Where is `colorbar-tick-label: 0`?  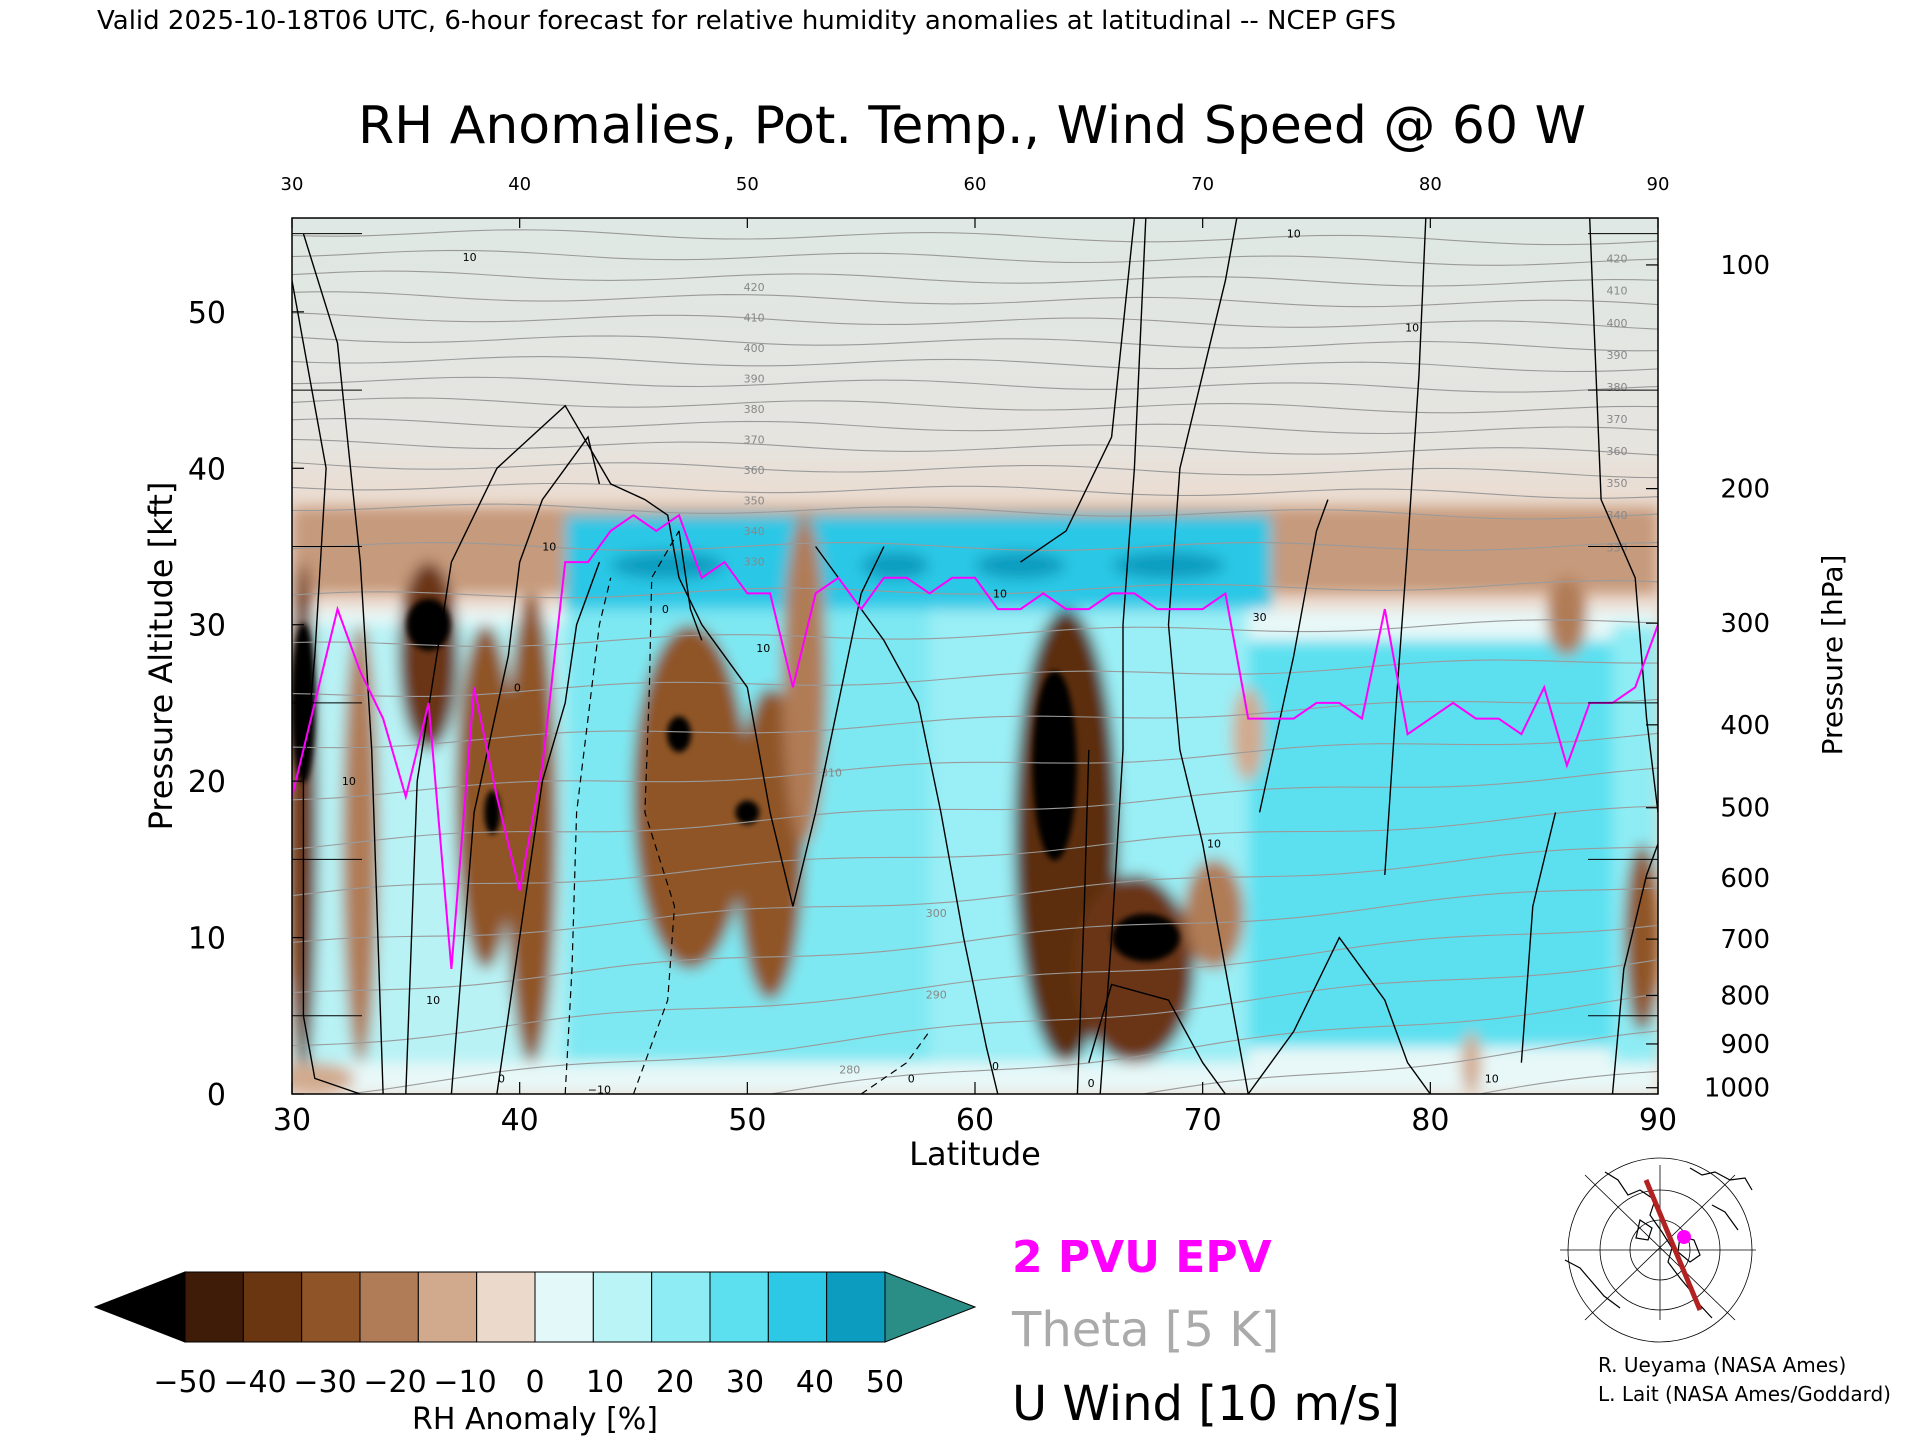
colorbar-tick-label: 0 is located at coordinates (534, 1382).